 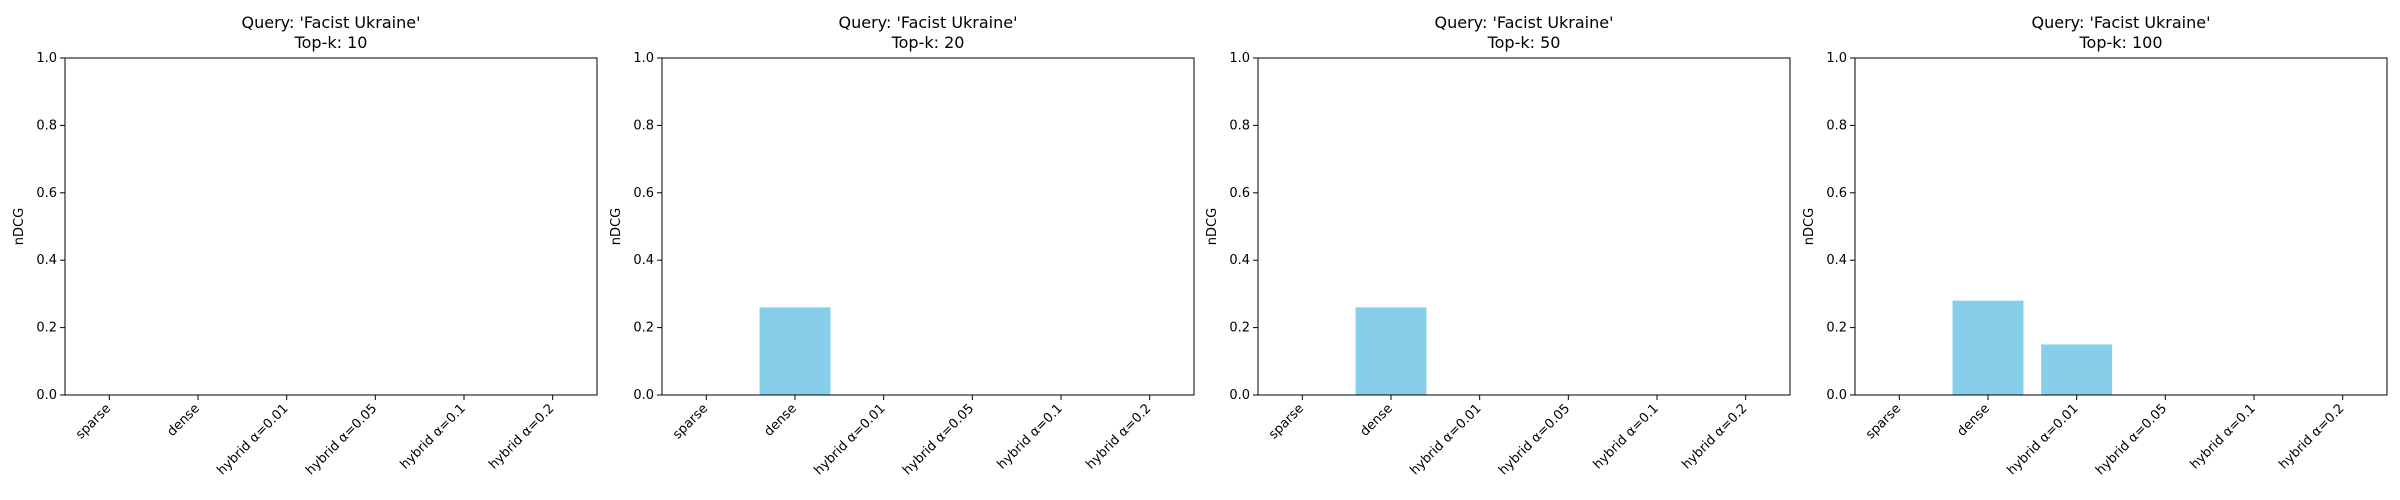 What do you see at coordinates (1524, 42) in the screenshot?
I see `chart-title-line: Top-k: 50` at bounding box center [1524, 42].